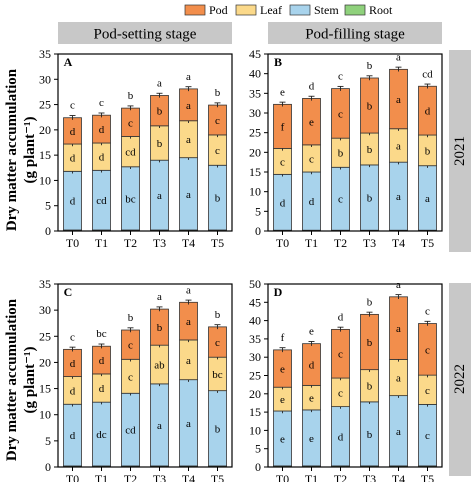 This screenshot has height=482, width=474. I want to click on x-tick-label-c-t2: T2, so click(130, 477).